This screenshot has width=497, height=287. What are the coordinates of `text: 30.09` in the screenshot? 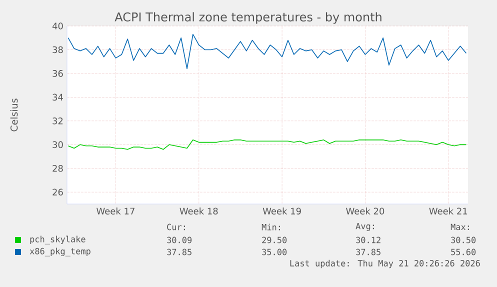 It's located at (179, 240).